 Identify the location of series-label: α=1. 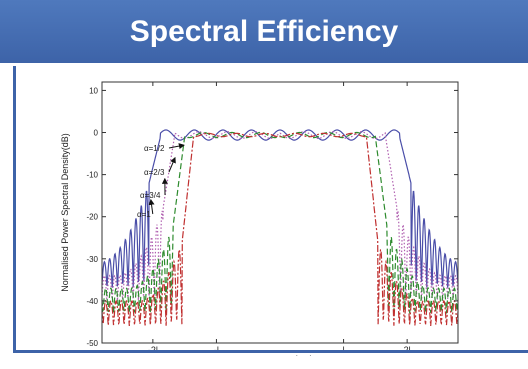
(144, 214).